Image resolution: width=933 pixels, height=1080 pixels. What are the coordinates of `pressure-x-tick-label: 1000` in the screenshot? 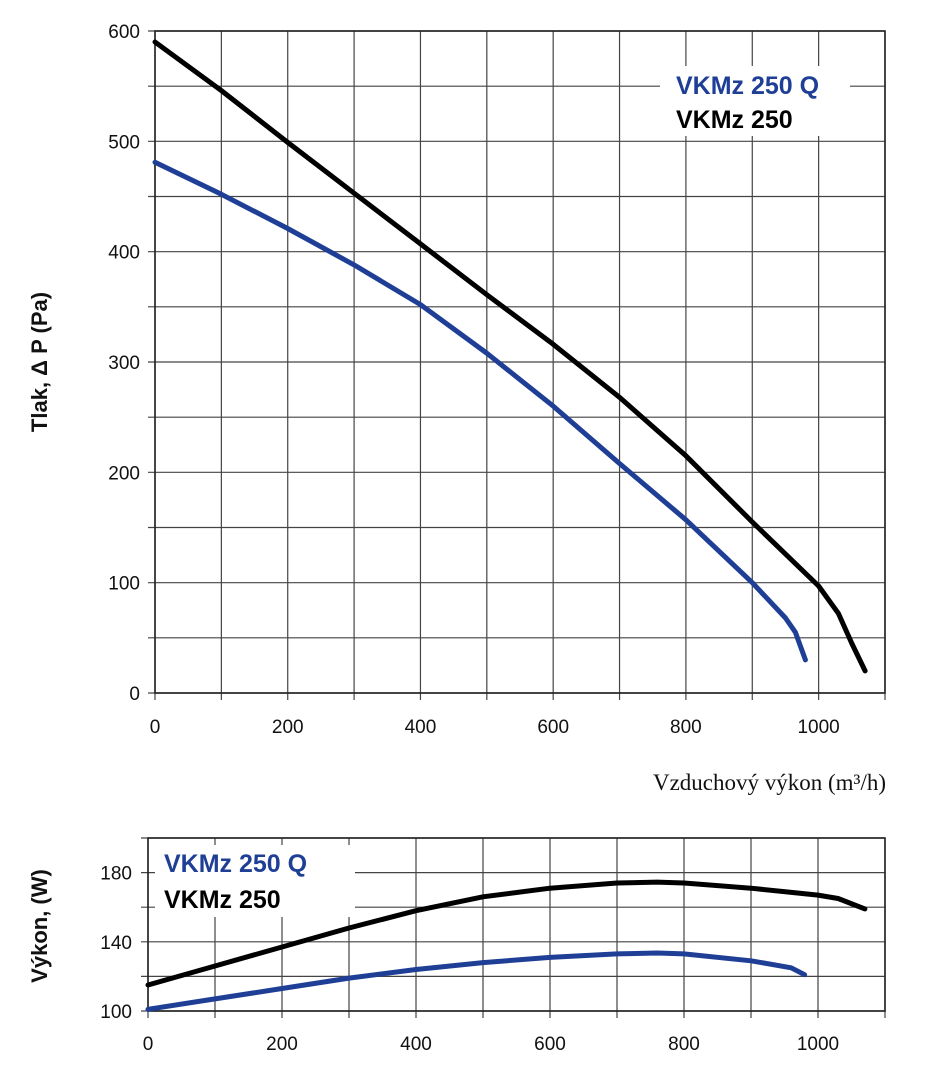 It's located at (818, 727).